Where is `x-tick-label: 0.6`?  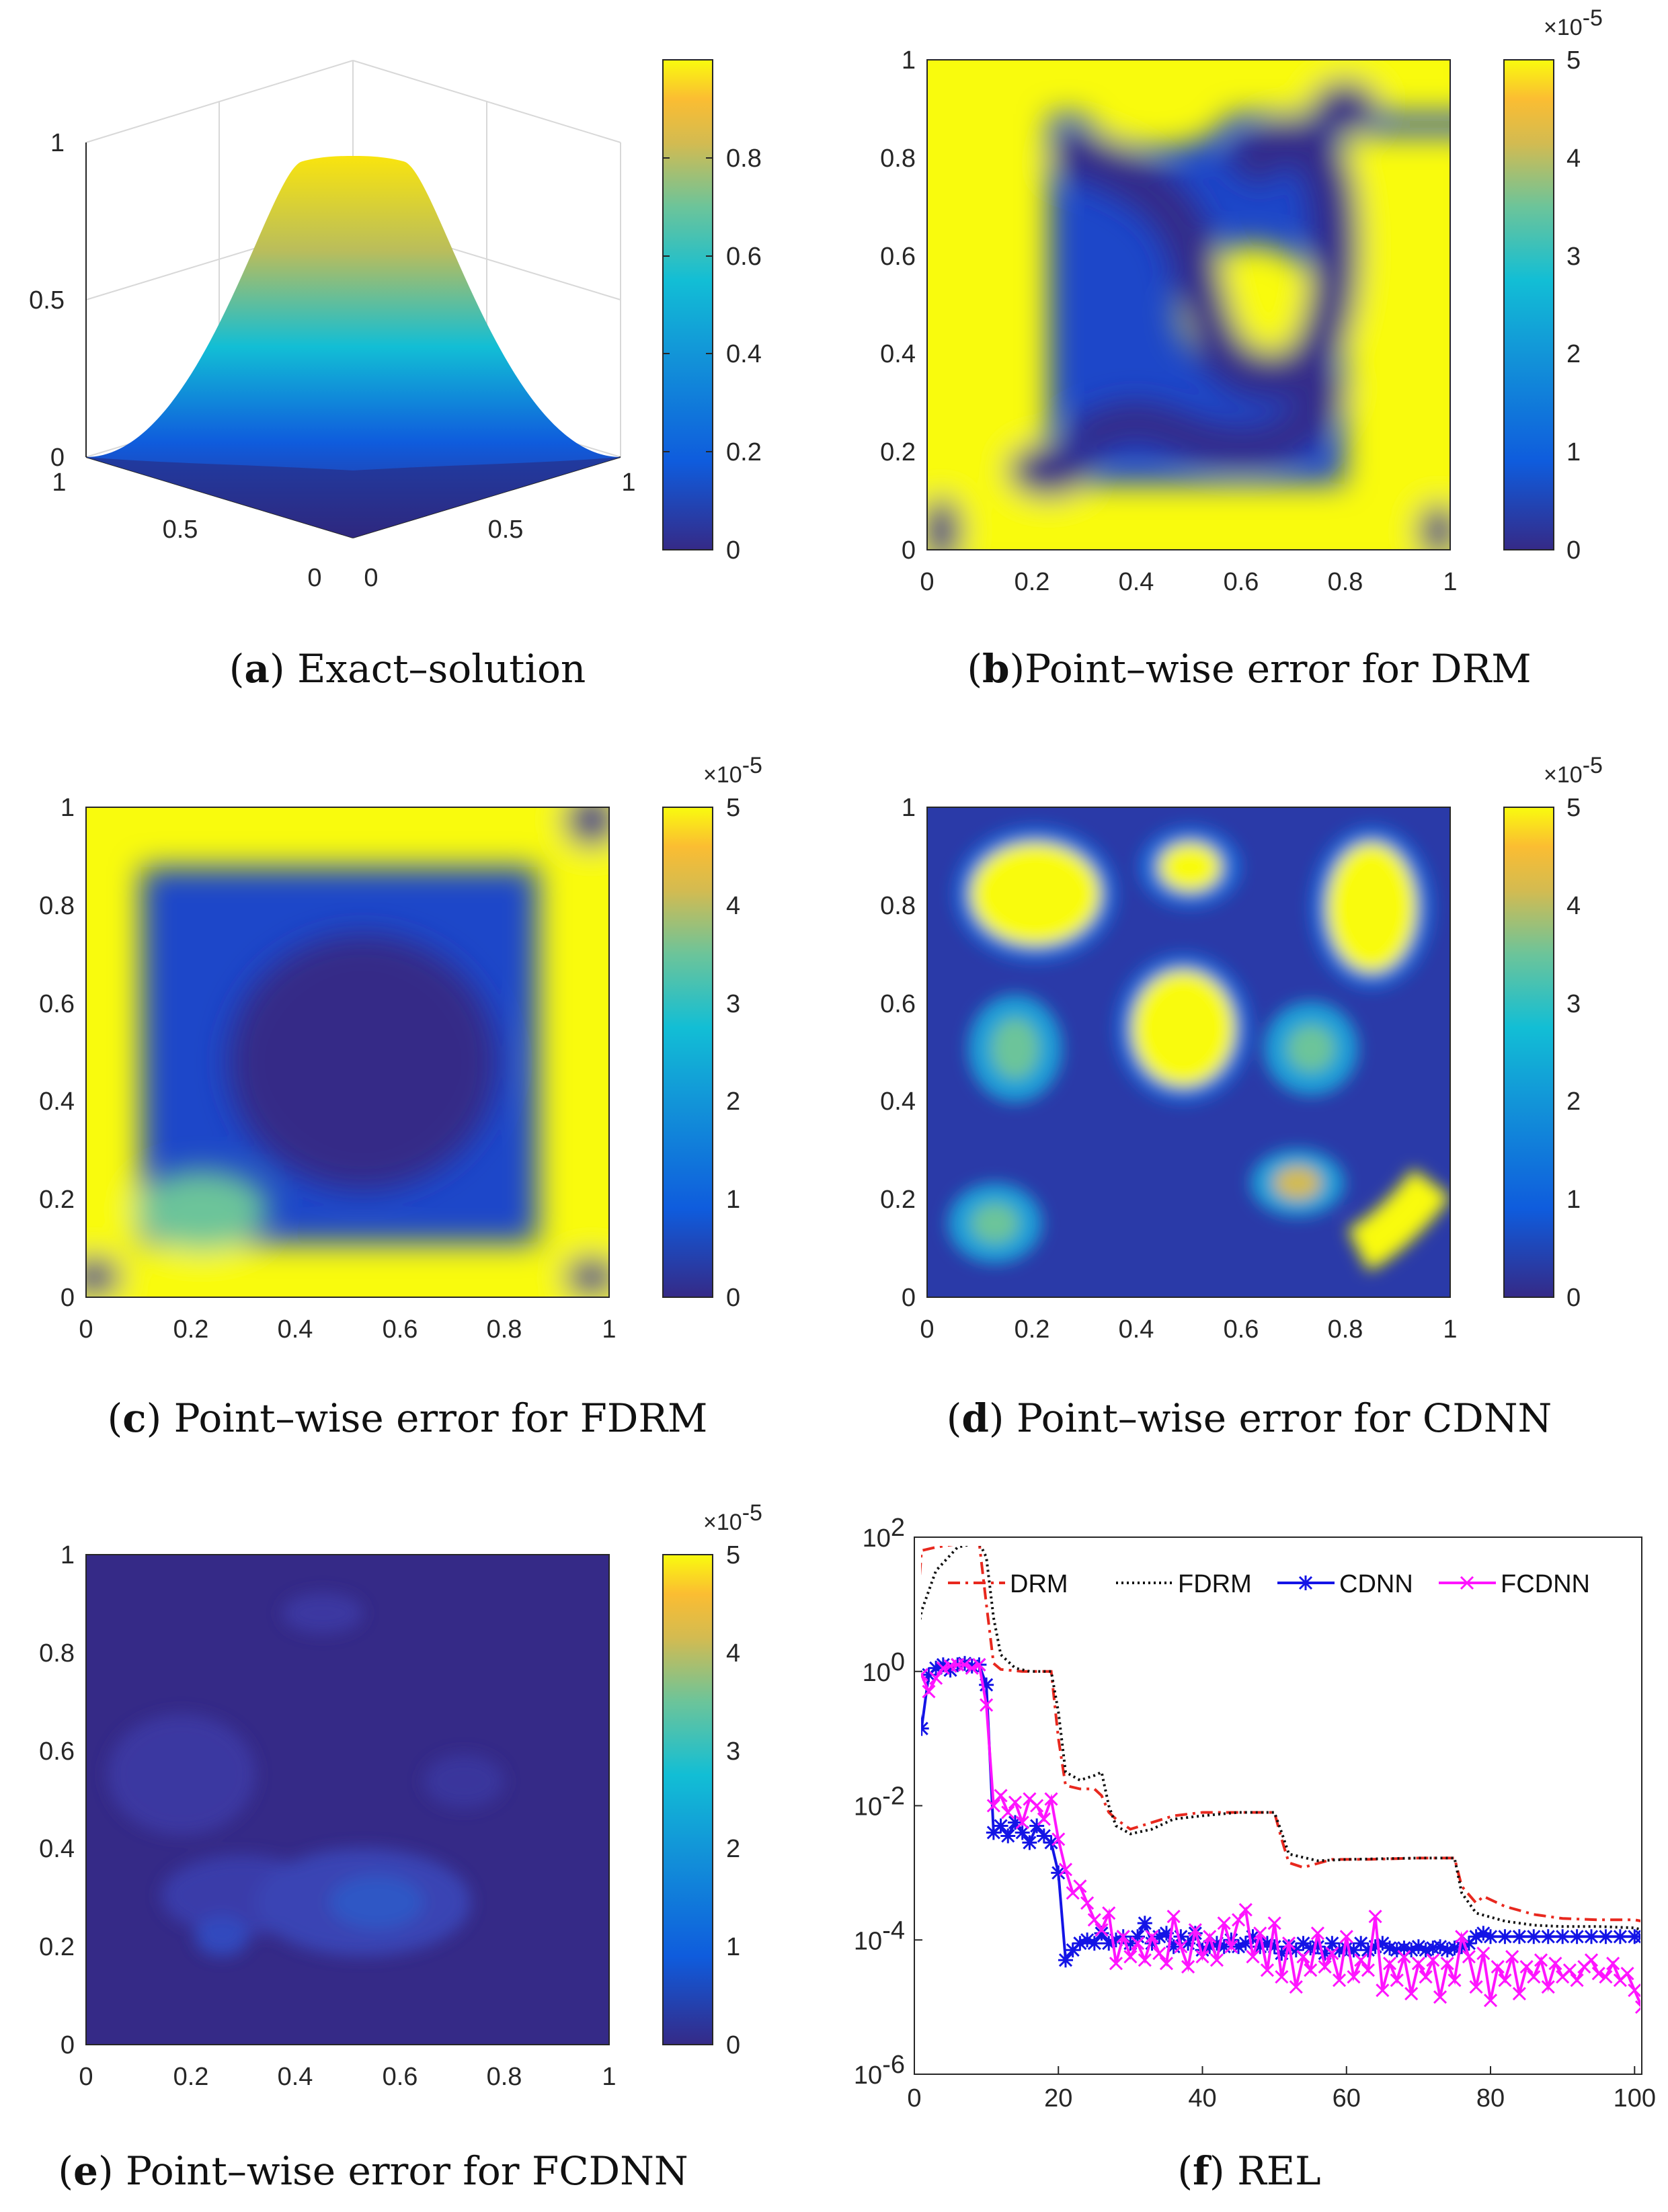 x-tick-label: 0.6 is located at coordinates (1241, 582).